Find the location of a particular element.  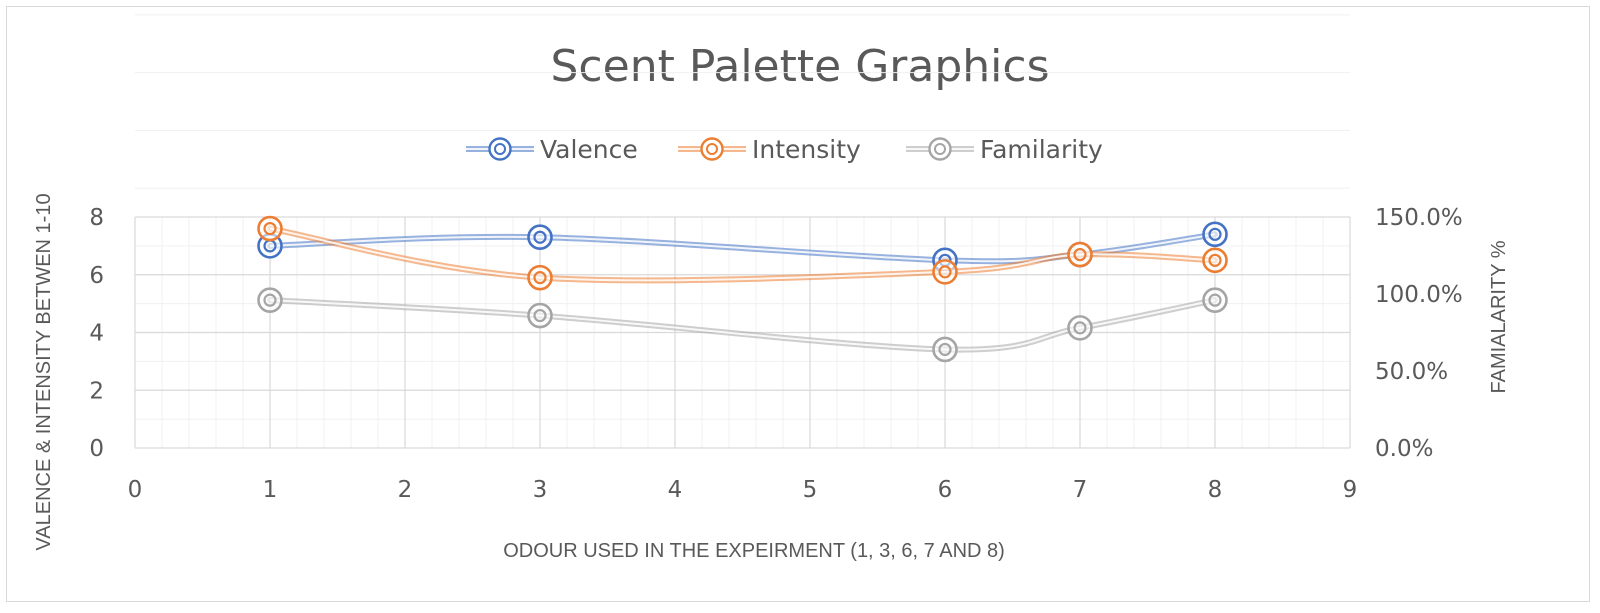

y-tick-label: 4 is located at coordinates (96, 334).